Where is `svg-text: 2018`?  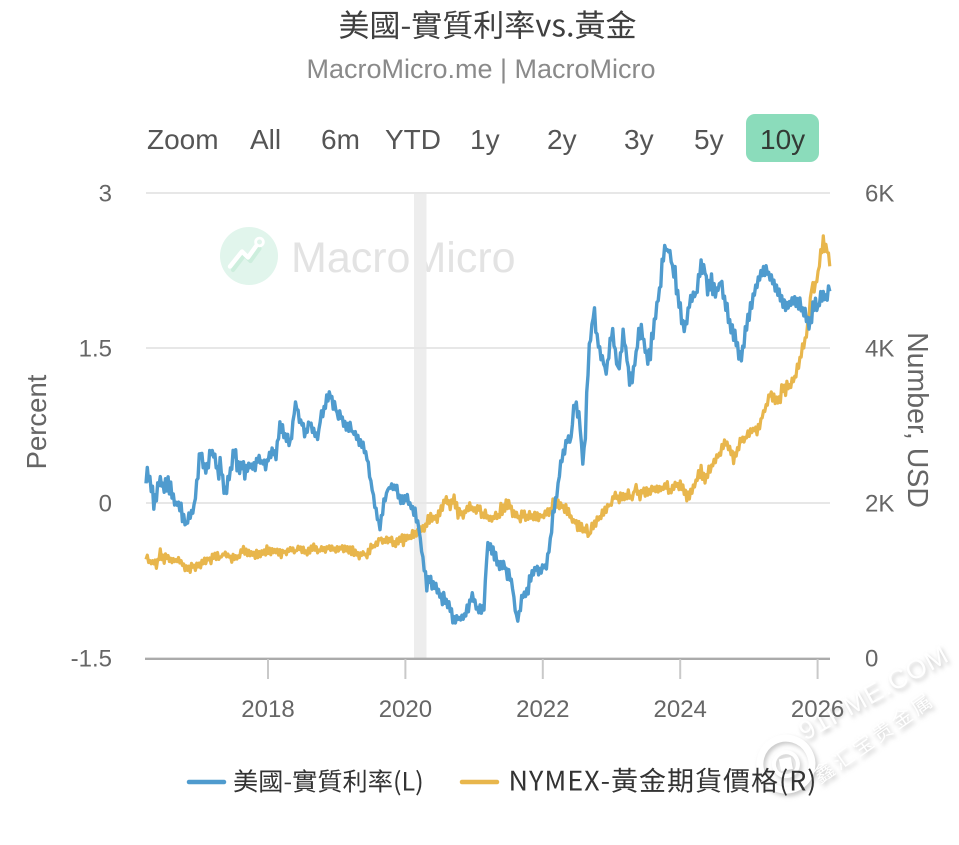 svg-text: 2018 is located at coordinates (267, 709).